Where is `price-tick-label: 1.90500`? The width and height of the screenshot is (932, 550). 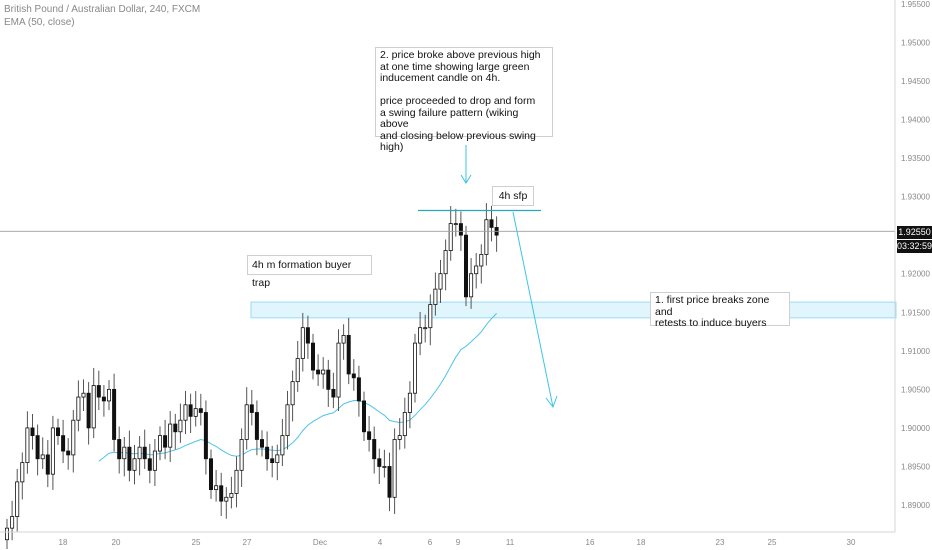
price-tick-label: 1.90500 is located at coordinates (915, 389).